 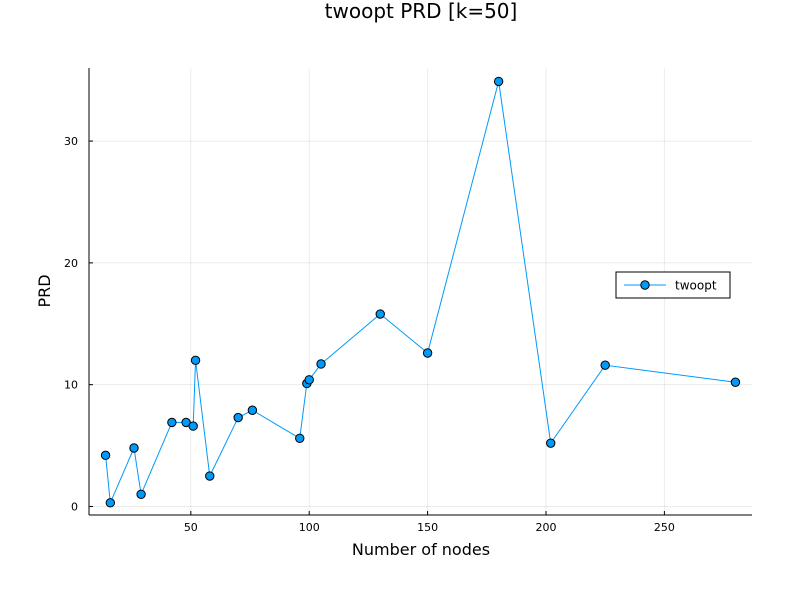 I want to click on x-axis-label: Number of nodes, so click(x=421, y=549).